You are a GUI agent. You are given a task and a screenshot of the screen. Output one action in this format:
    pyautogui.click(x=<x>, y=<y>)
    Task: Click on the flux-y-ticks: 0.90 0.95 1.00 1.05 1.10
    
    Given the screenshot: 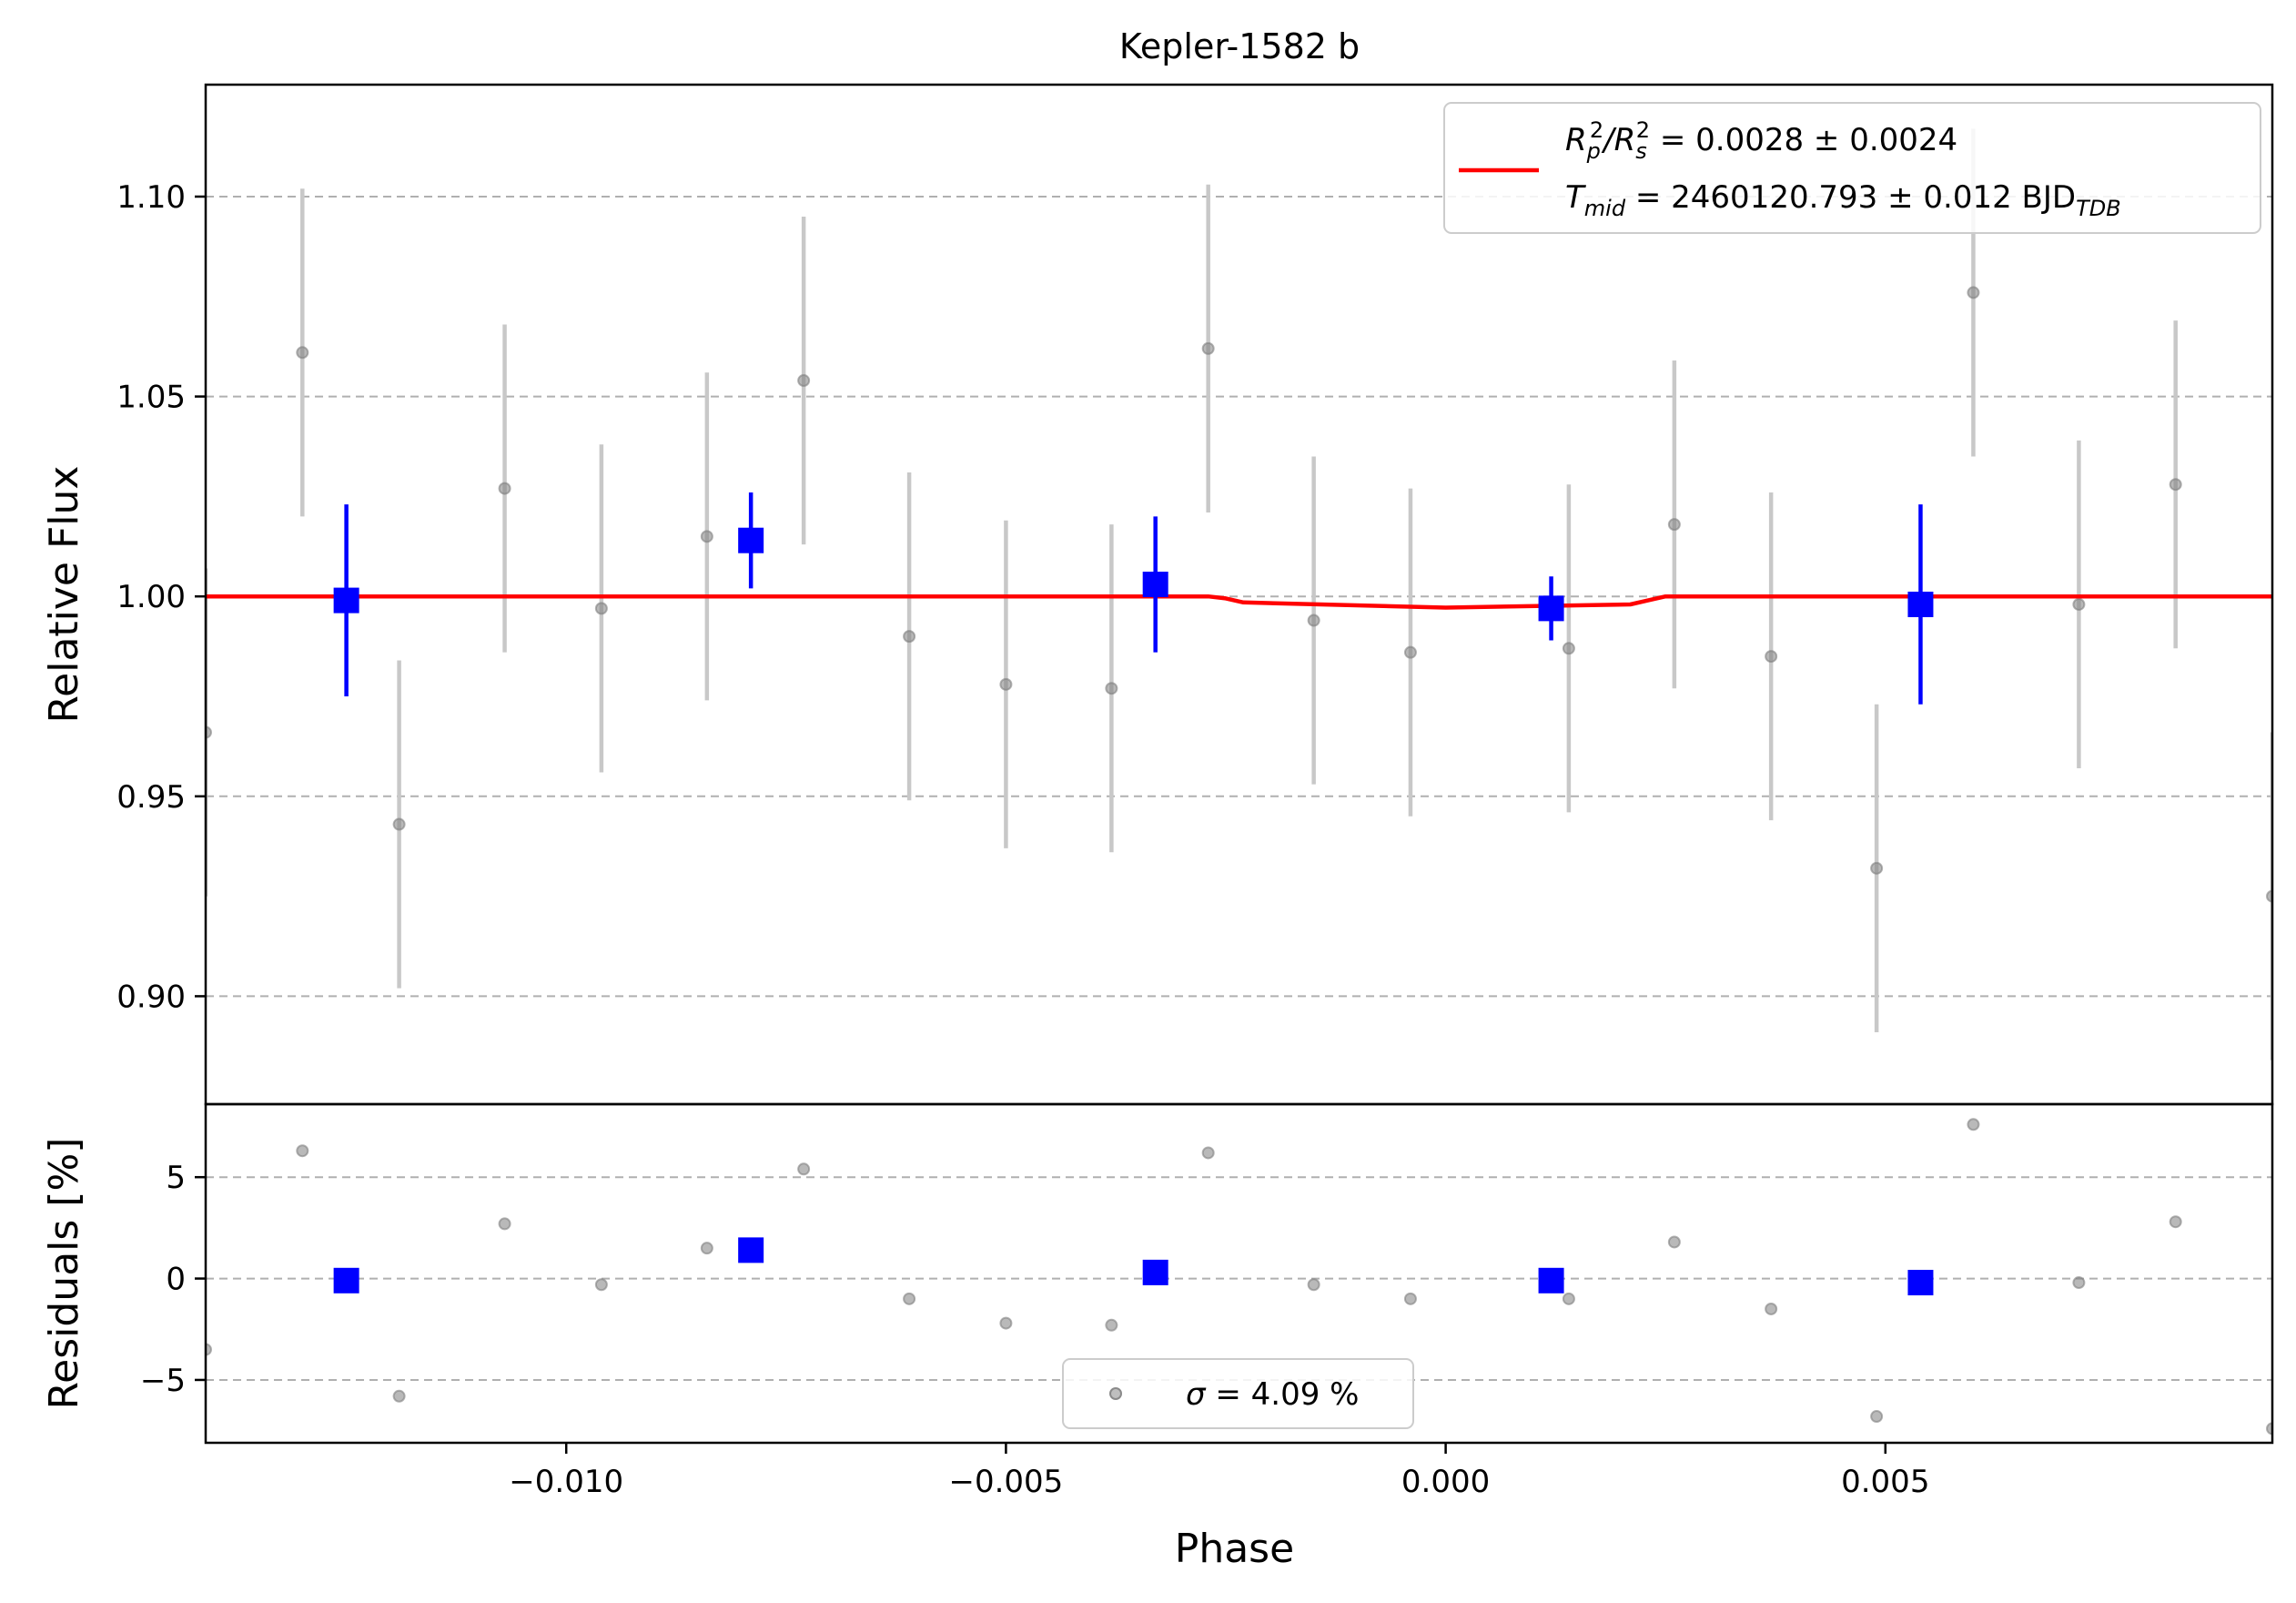 What is the action you would take?
    pyautogui.click(x=161, y=597)
    